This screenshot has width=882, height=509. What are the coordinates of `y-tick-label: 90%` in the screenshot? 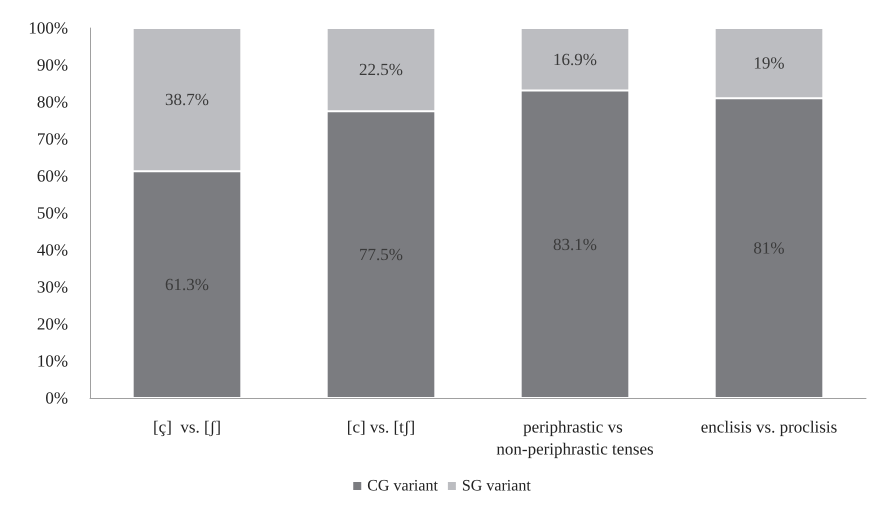 It's located at (52, 65).